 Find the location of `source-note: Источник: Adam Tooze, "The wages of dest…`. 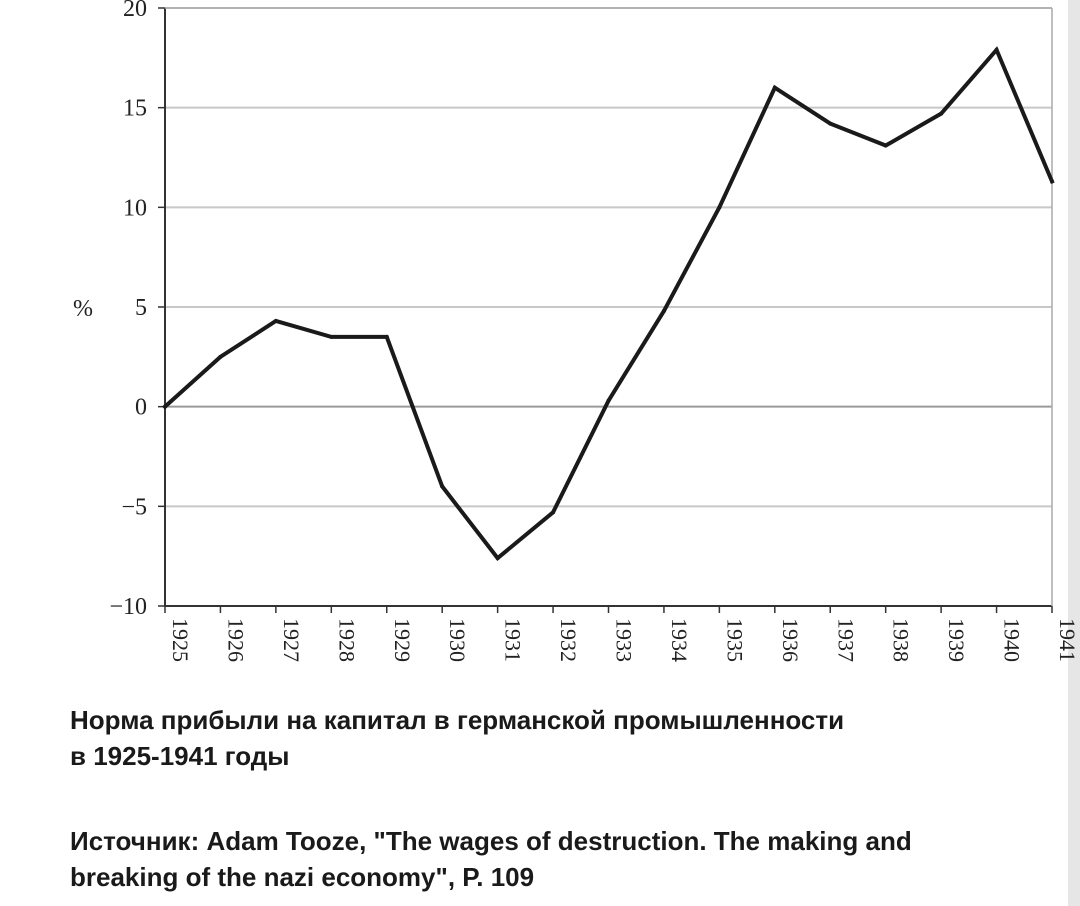

source-note: Источник: Adam Tooze, "The wages of dest… is located at coordinates (560, 859).